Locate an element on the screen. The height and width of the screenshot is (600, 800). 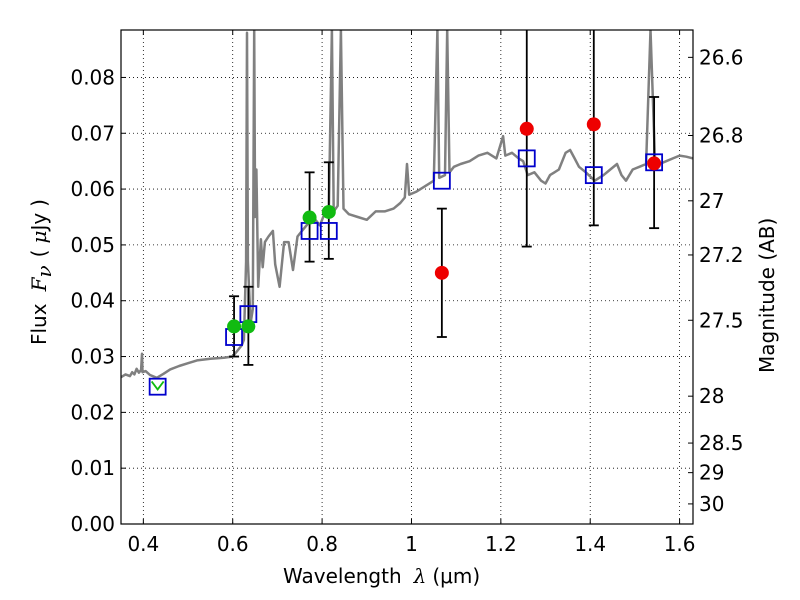
green-point-upper-limit is located at coordinates (157, 385).